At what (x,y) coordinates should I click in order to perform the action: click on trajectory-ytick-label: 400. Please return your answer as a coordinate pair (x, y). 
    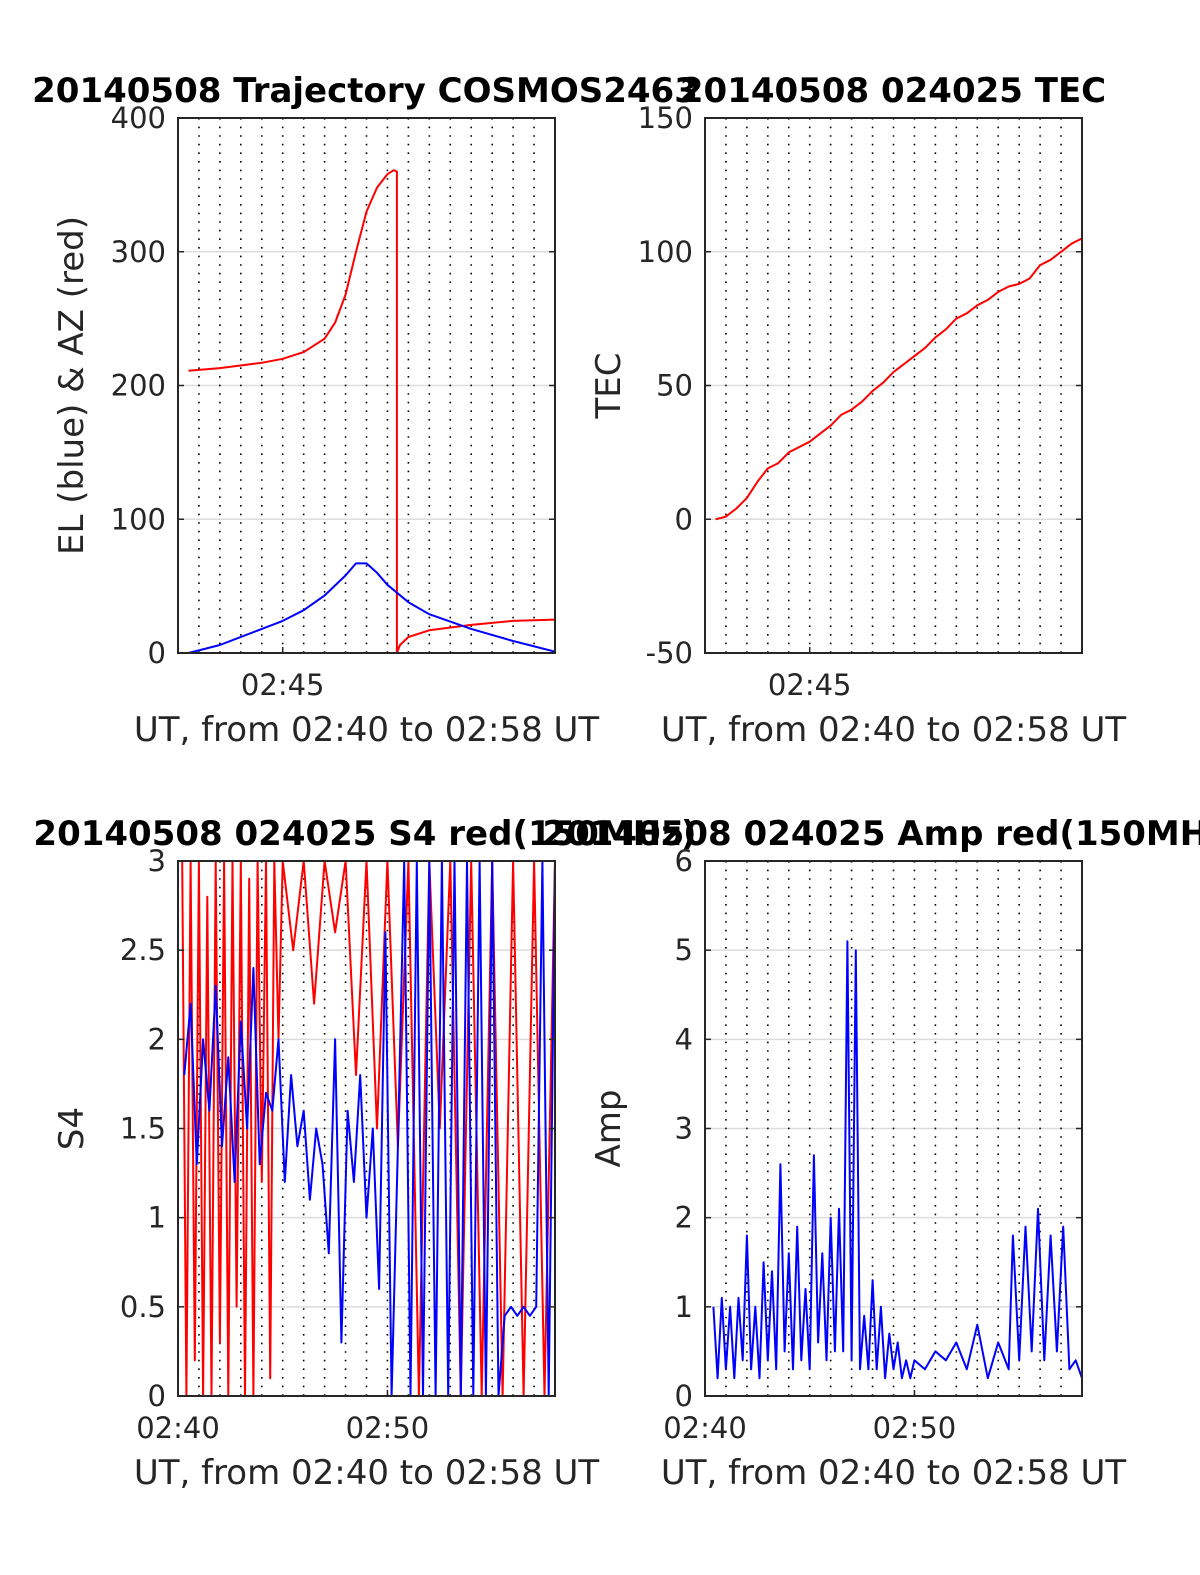
    Looking at the image, I should click on (138, 118).